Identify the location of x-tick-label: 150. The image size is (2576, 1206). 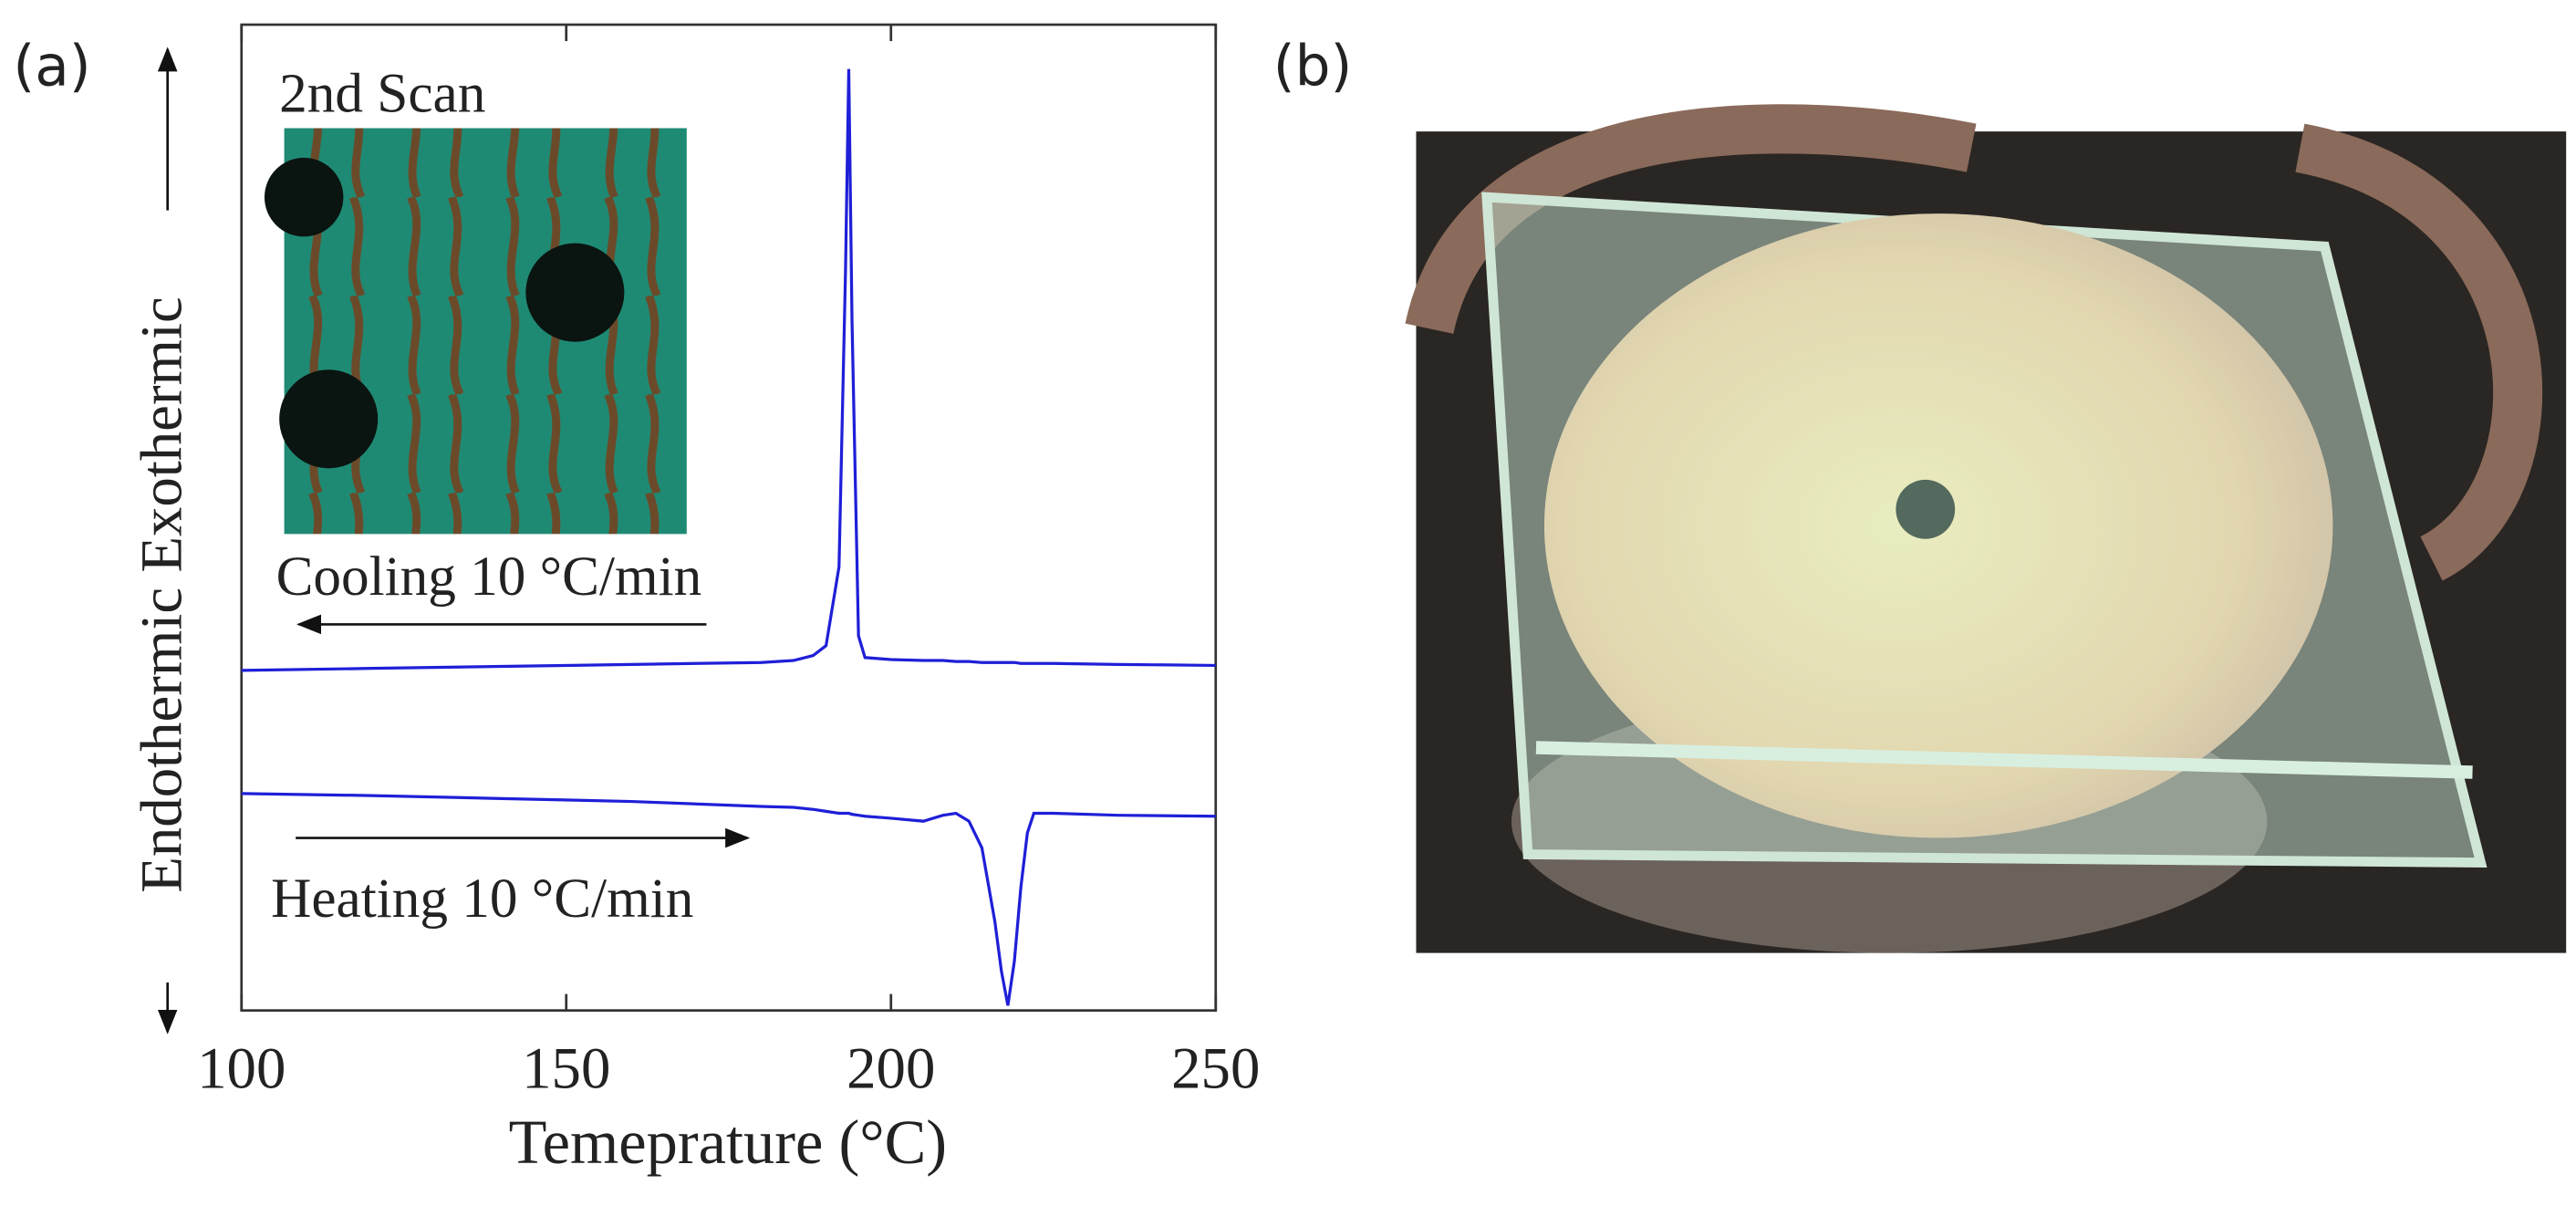
(566, 1068).